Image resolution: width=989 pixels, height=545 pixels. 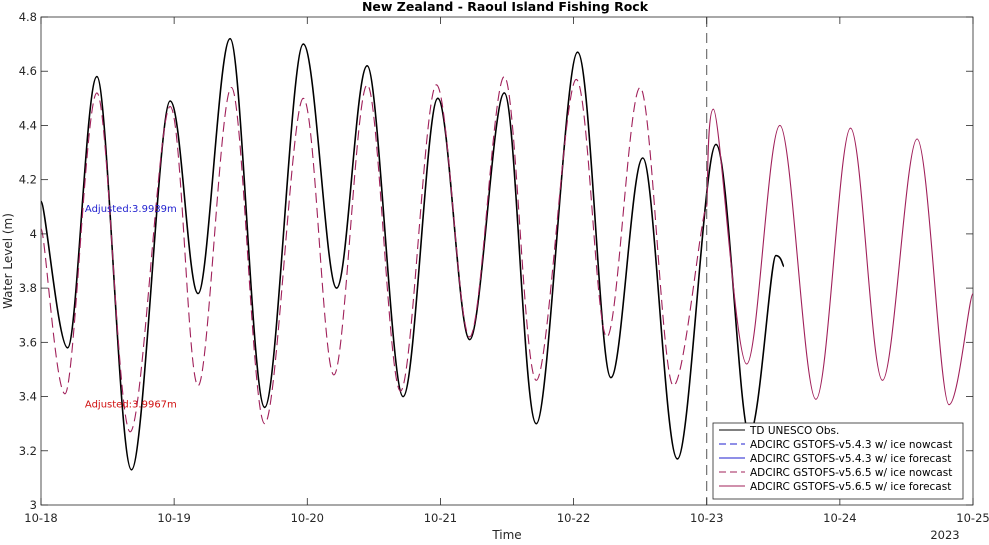 What do you see at coordinates (173, 518) in the screenshot?
I see `x-tick-label: 10-19` at bounding box center [173, 518].